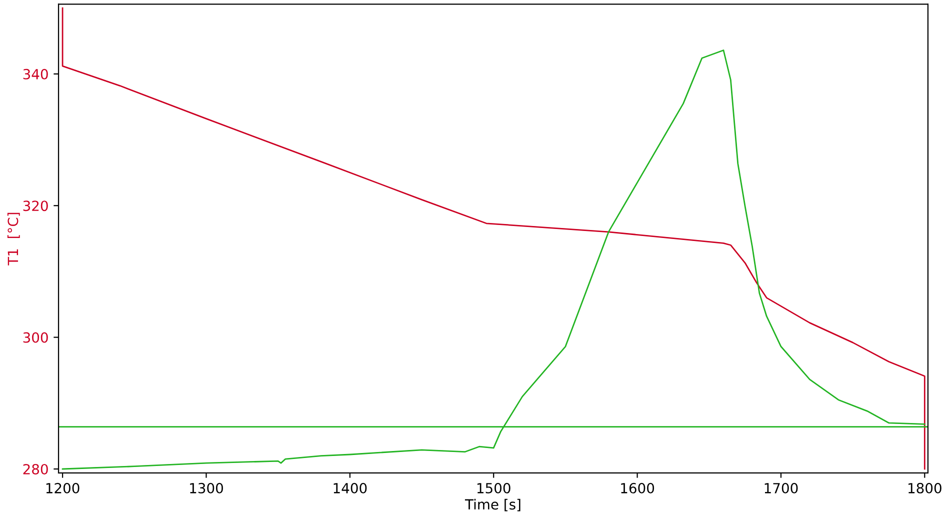 The height and width of the screenshot is (518, 944). What do you see at coordinates (13, 239) in the screenshot?
I see `y-axis-title: T1 [°C]` at bounding box center [13, 239].